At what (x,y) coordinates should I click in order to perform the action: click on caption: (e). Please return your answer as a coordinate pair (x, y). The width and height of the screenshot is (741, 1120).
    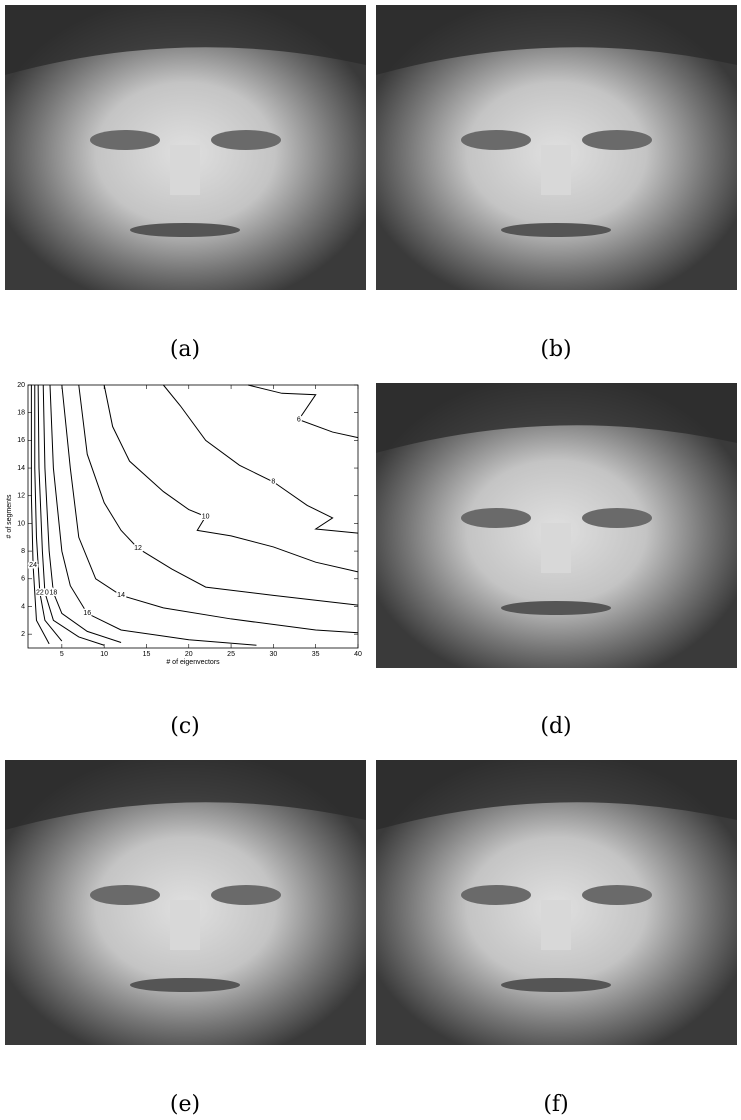
    Looking at the image, I should click on (185, 1104).